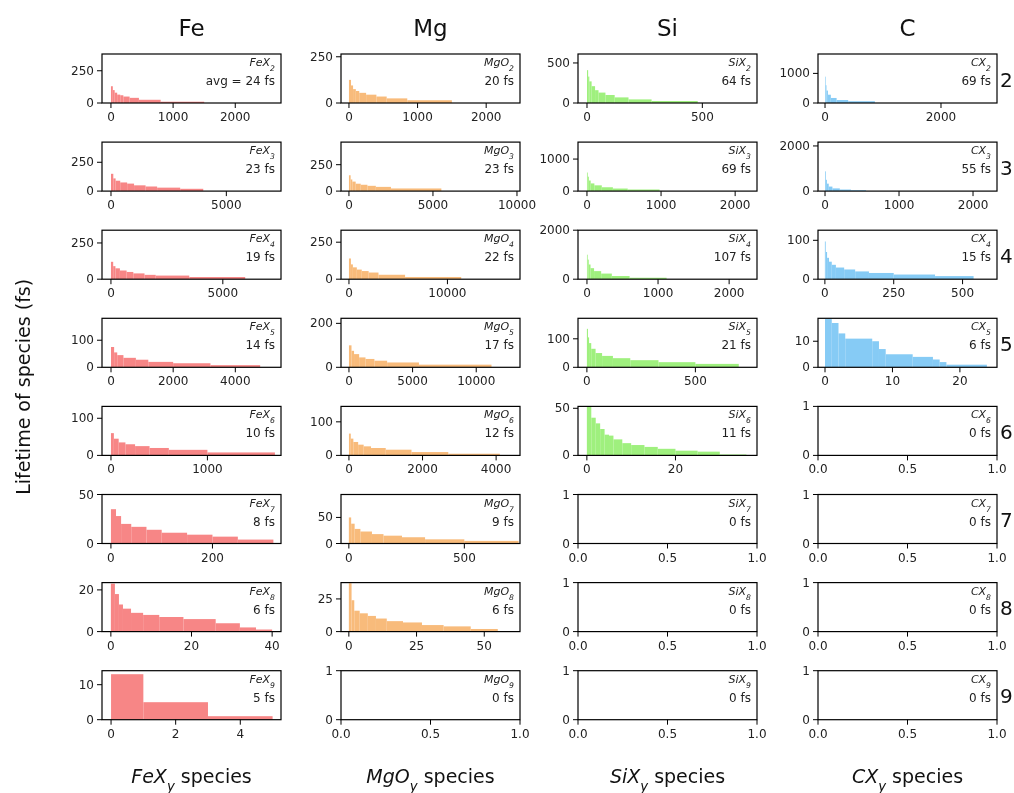 Image resolution: width=1014 pixels, height=793 pixels. Describe the element at coordinates (262, 64) in the screenshot. I see `annotation: FeX$_{2}$` at that location.